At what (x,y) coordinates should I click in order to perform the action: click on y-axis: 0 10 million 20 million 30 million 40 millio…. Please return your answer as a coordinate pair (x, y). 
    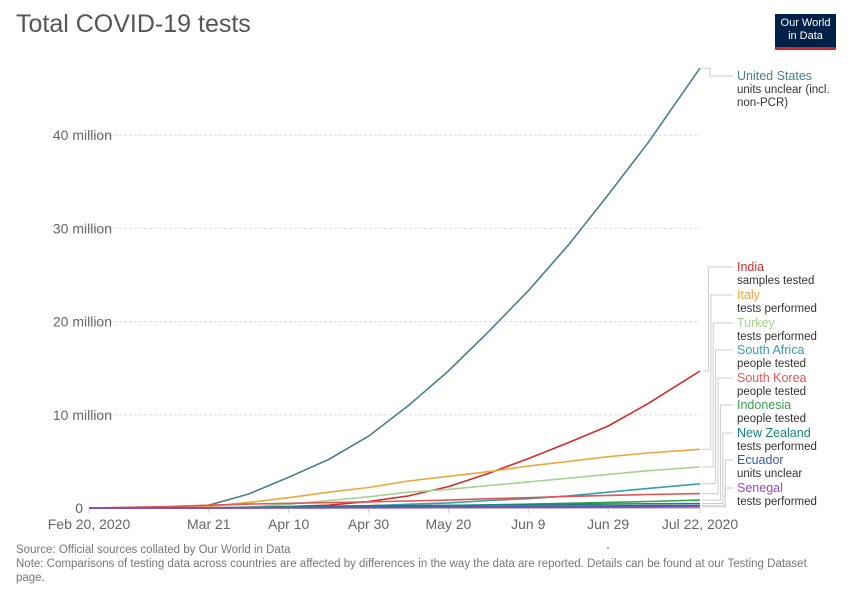
    Looking at the image, I should click on (82, 321).